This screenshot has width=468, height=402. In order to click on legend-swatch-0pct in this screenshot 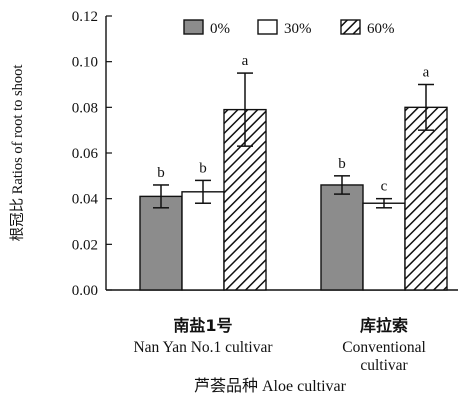, I will do `click(193, 27)`.